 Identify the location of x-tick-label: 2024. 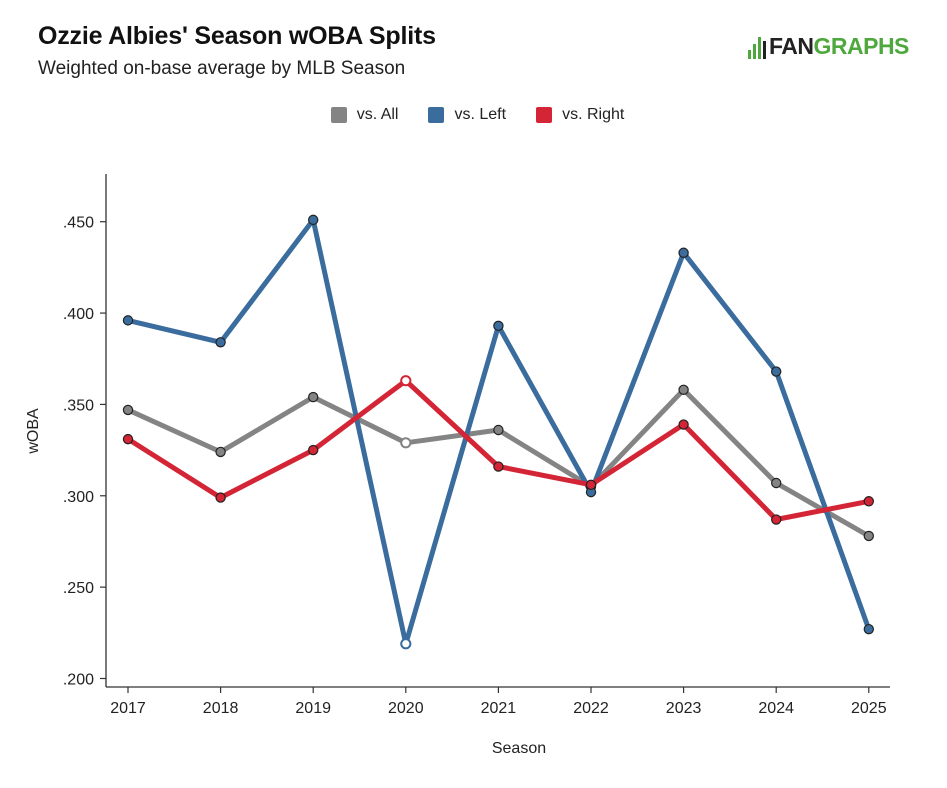
(776, 708).